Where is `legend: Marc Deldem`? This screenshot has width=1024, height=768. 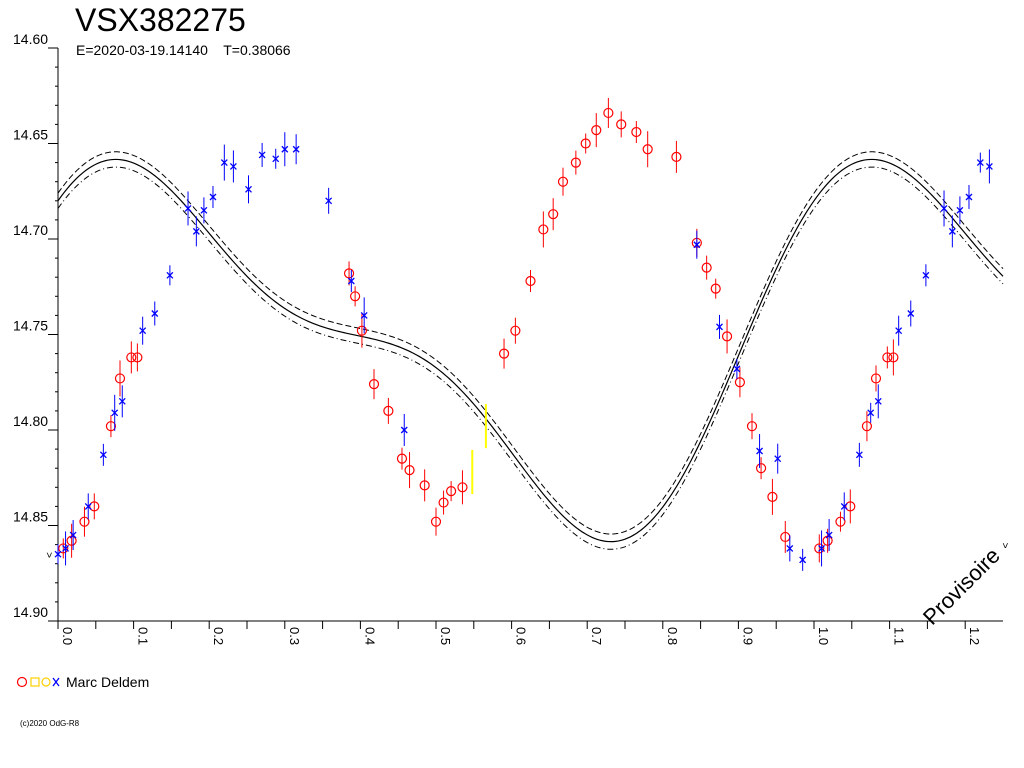 legend: Marc Deldem is located at coordinates (82, 682).